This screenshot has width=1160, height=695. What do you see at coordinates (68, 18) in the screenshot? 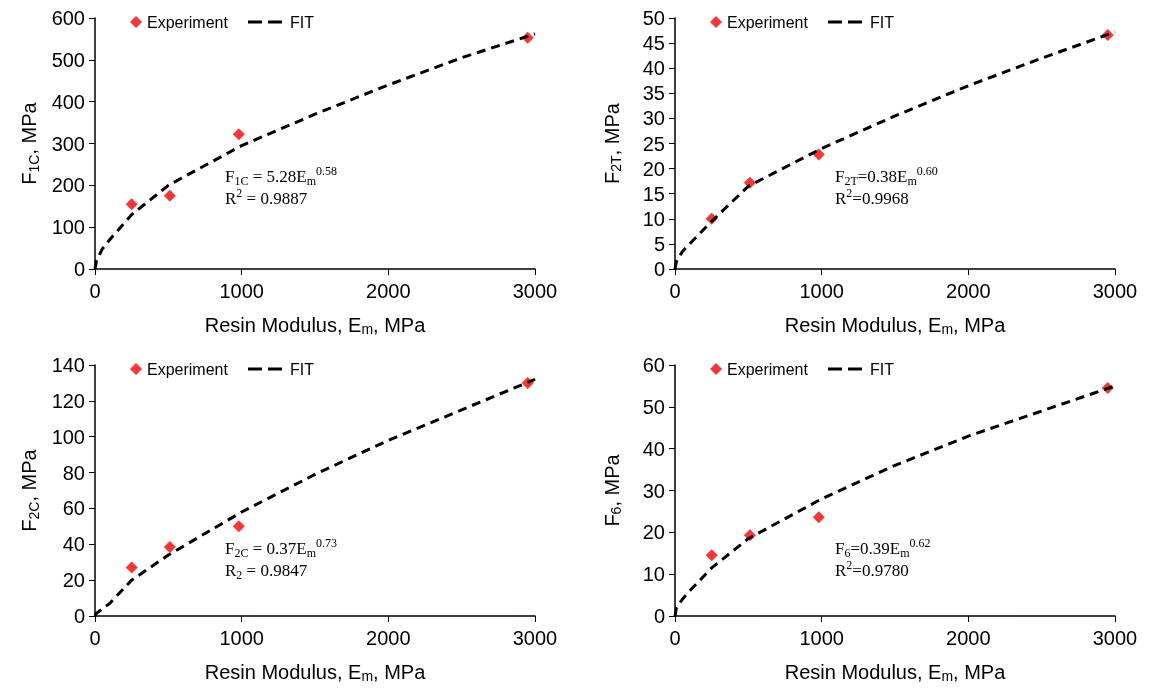
I see `y-tick-label: 600` at bounding box center [68, 18].